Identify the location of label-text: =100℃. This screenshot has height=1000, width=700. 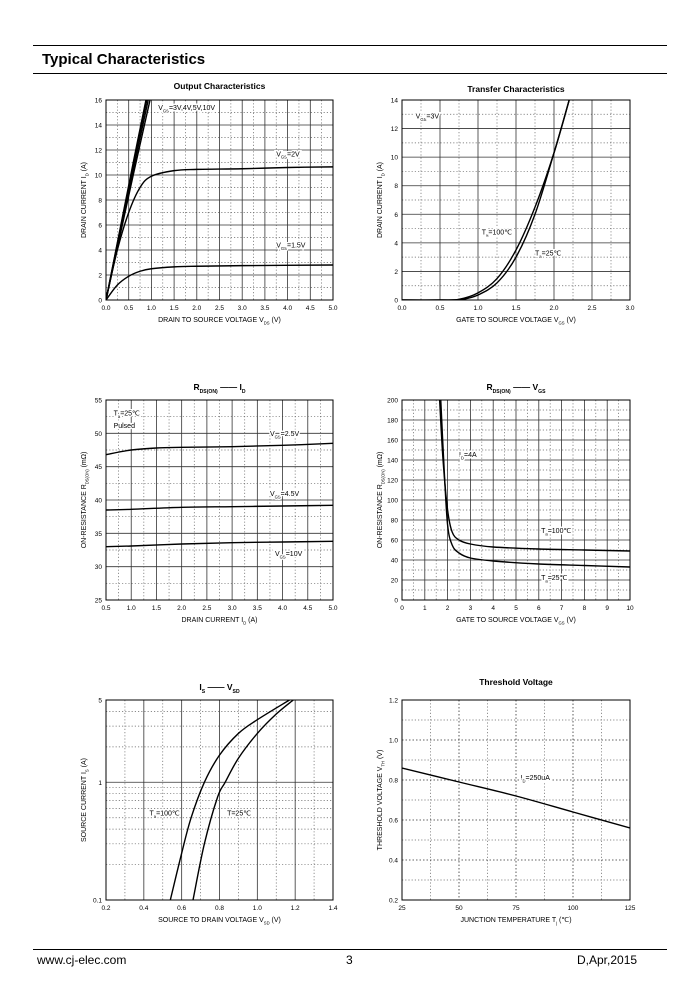
(500, 232).